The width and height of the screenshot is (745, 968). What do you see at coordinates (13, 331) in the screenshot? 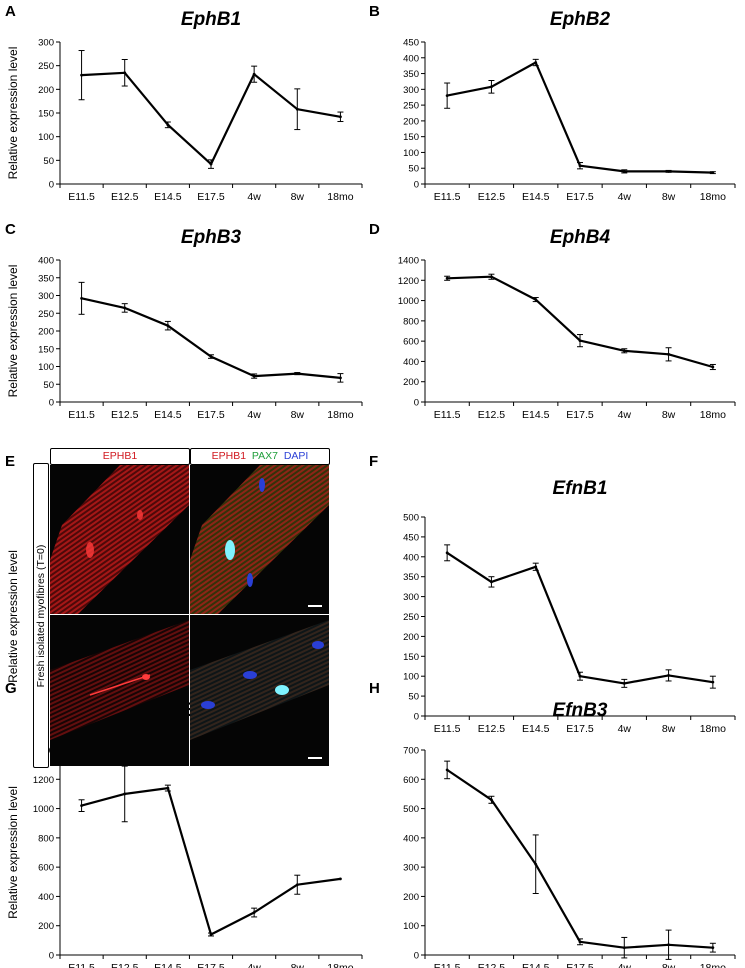
I see `y-axis-label-c: Relative expression level` at bounding box center [13, 331].